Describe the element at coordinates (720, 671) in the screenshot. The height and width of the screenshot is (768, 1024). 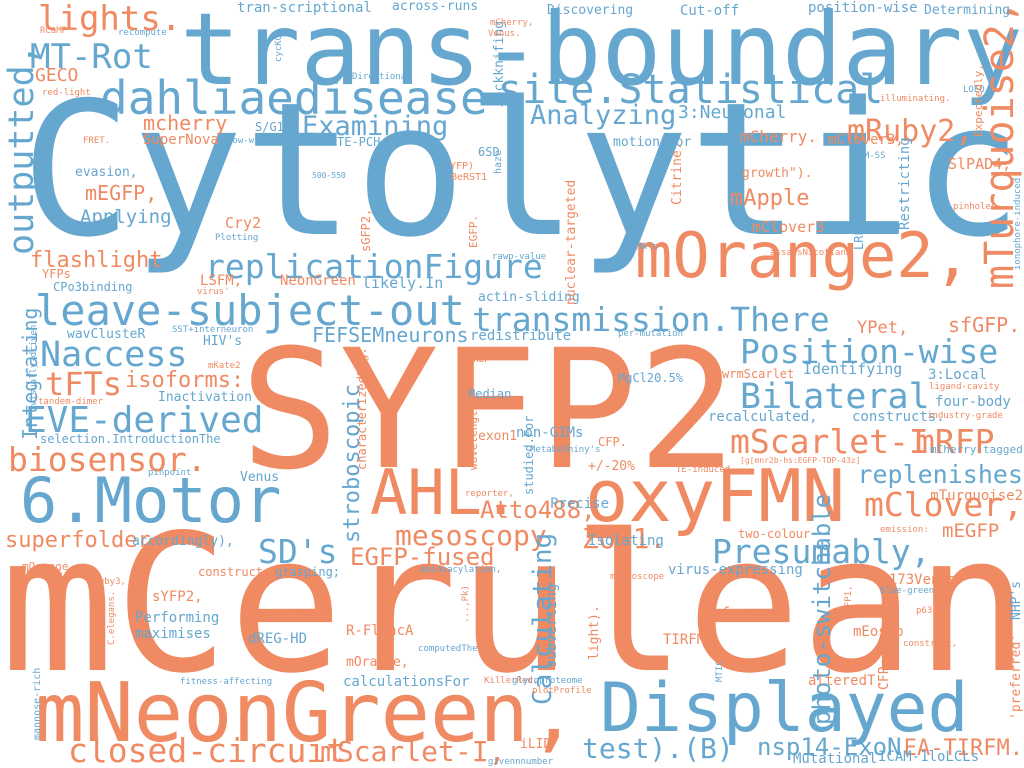
I see `cloud-word-mtic: MTIC` at that location.